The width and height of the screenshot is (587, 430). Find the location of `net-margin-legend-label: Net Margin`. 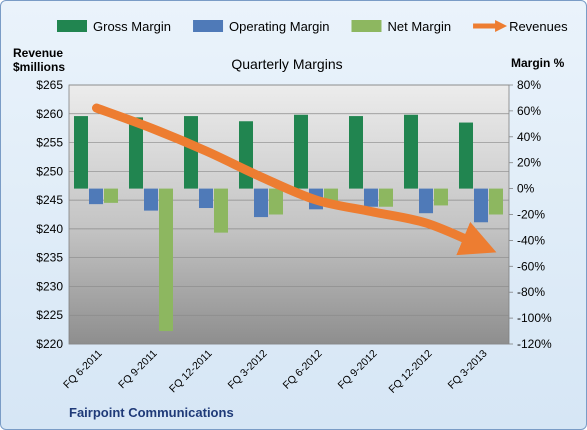

net-margin-legend-label: Net Margin is located at coordinates (419, 26).